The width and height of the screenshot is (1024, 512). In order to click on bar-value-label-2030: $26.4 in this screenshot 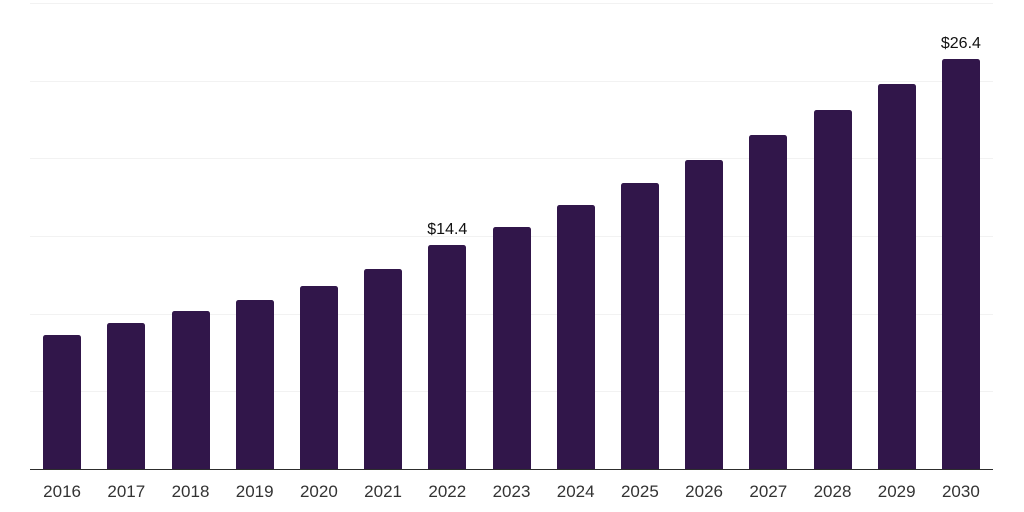, I will do `click(960, 43)`.